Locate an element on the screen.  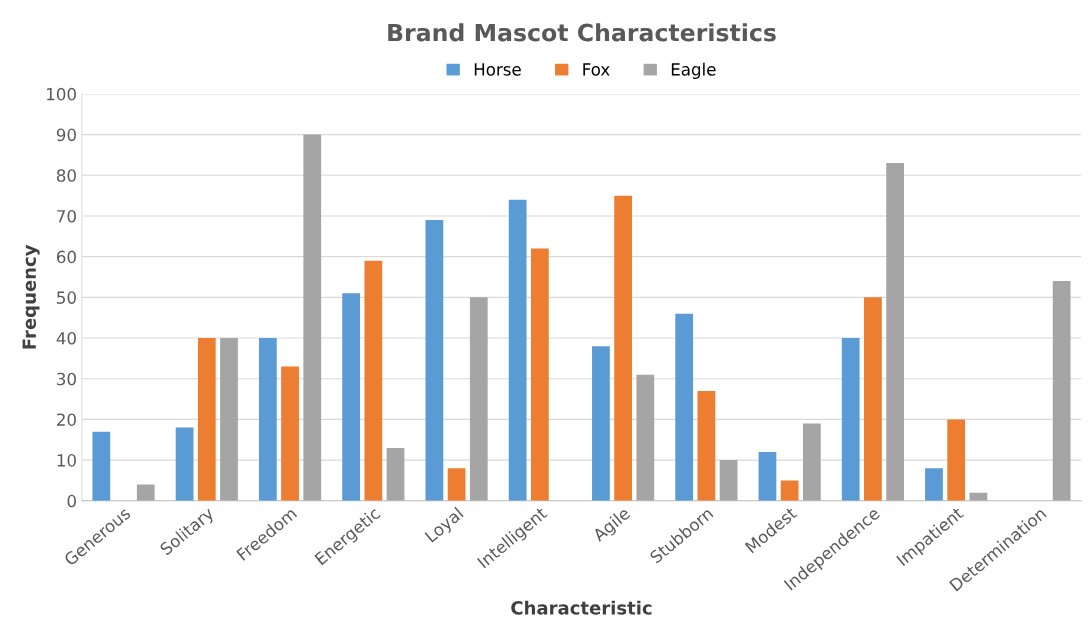
y-axis-title: Frequency is located at coordinates (31, 296).